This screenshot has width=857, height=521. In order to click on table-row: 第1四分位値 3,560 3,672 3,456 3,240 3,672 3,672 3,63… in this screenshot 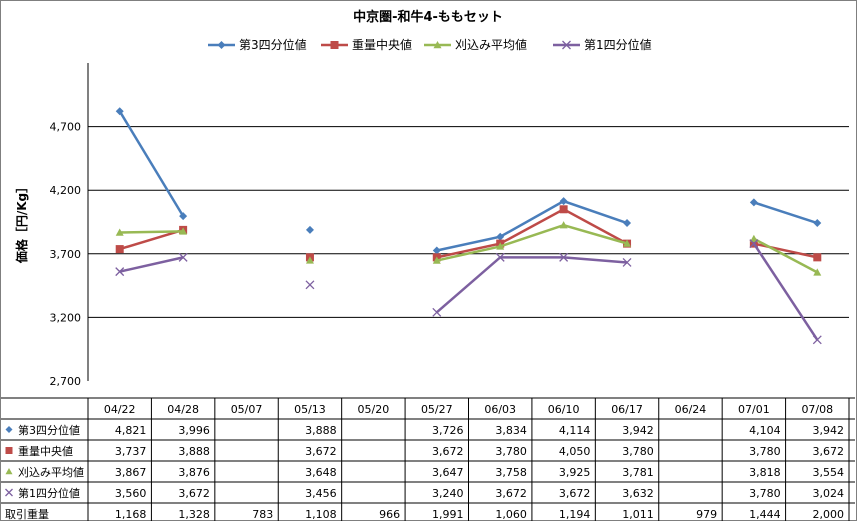, I will do `click(425, 493)`.